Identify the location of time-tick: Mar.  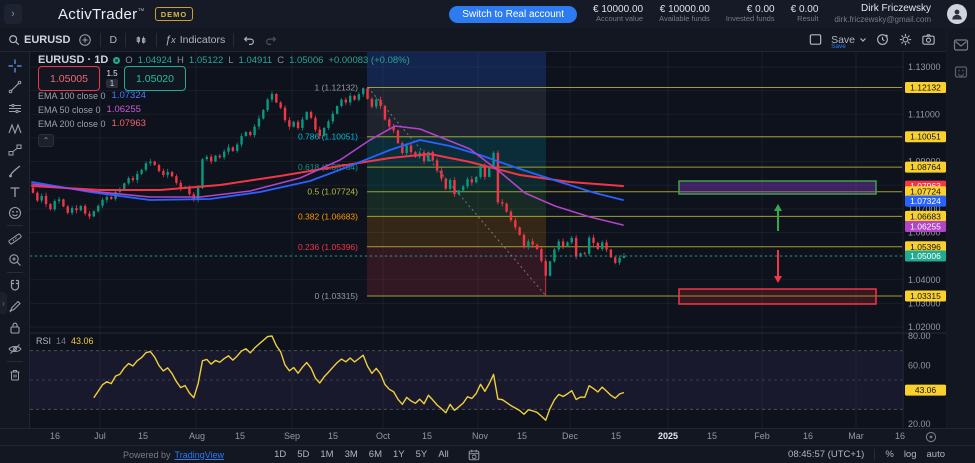
(856, 436).